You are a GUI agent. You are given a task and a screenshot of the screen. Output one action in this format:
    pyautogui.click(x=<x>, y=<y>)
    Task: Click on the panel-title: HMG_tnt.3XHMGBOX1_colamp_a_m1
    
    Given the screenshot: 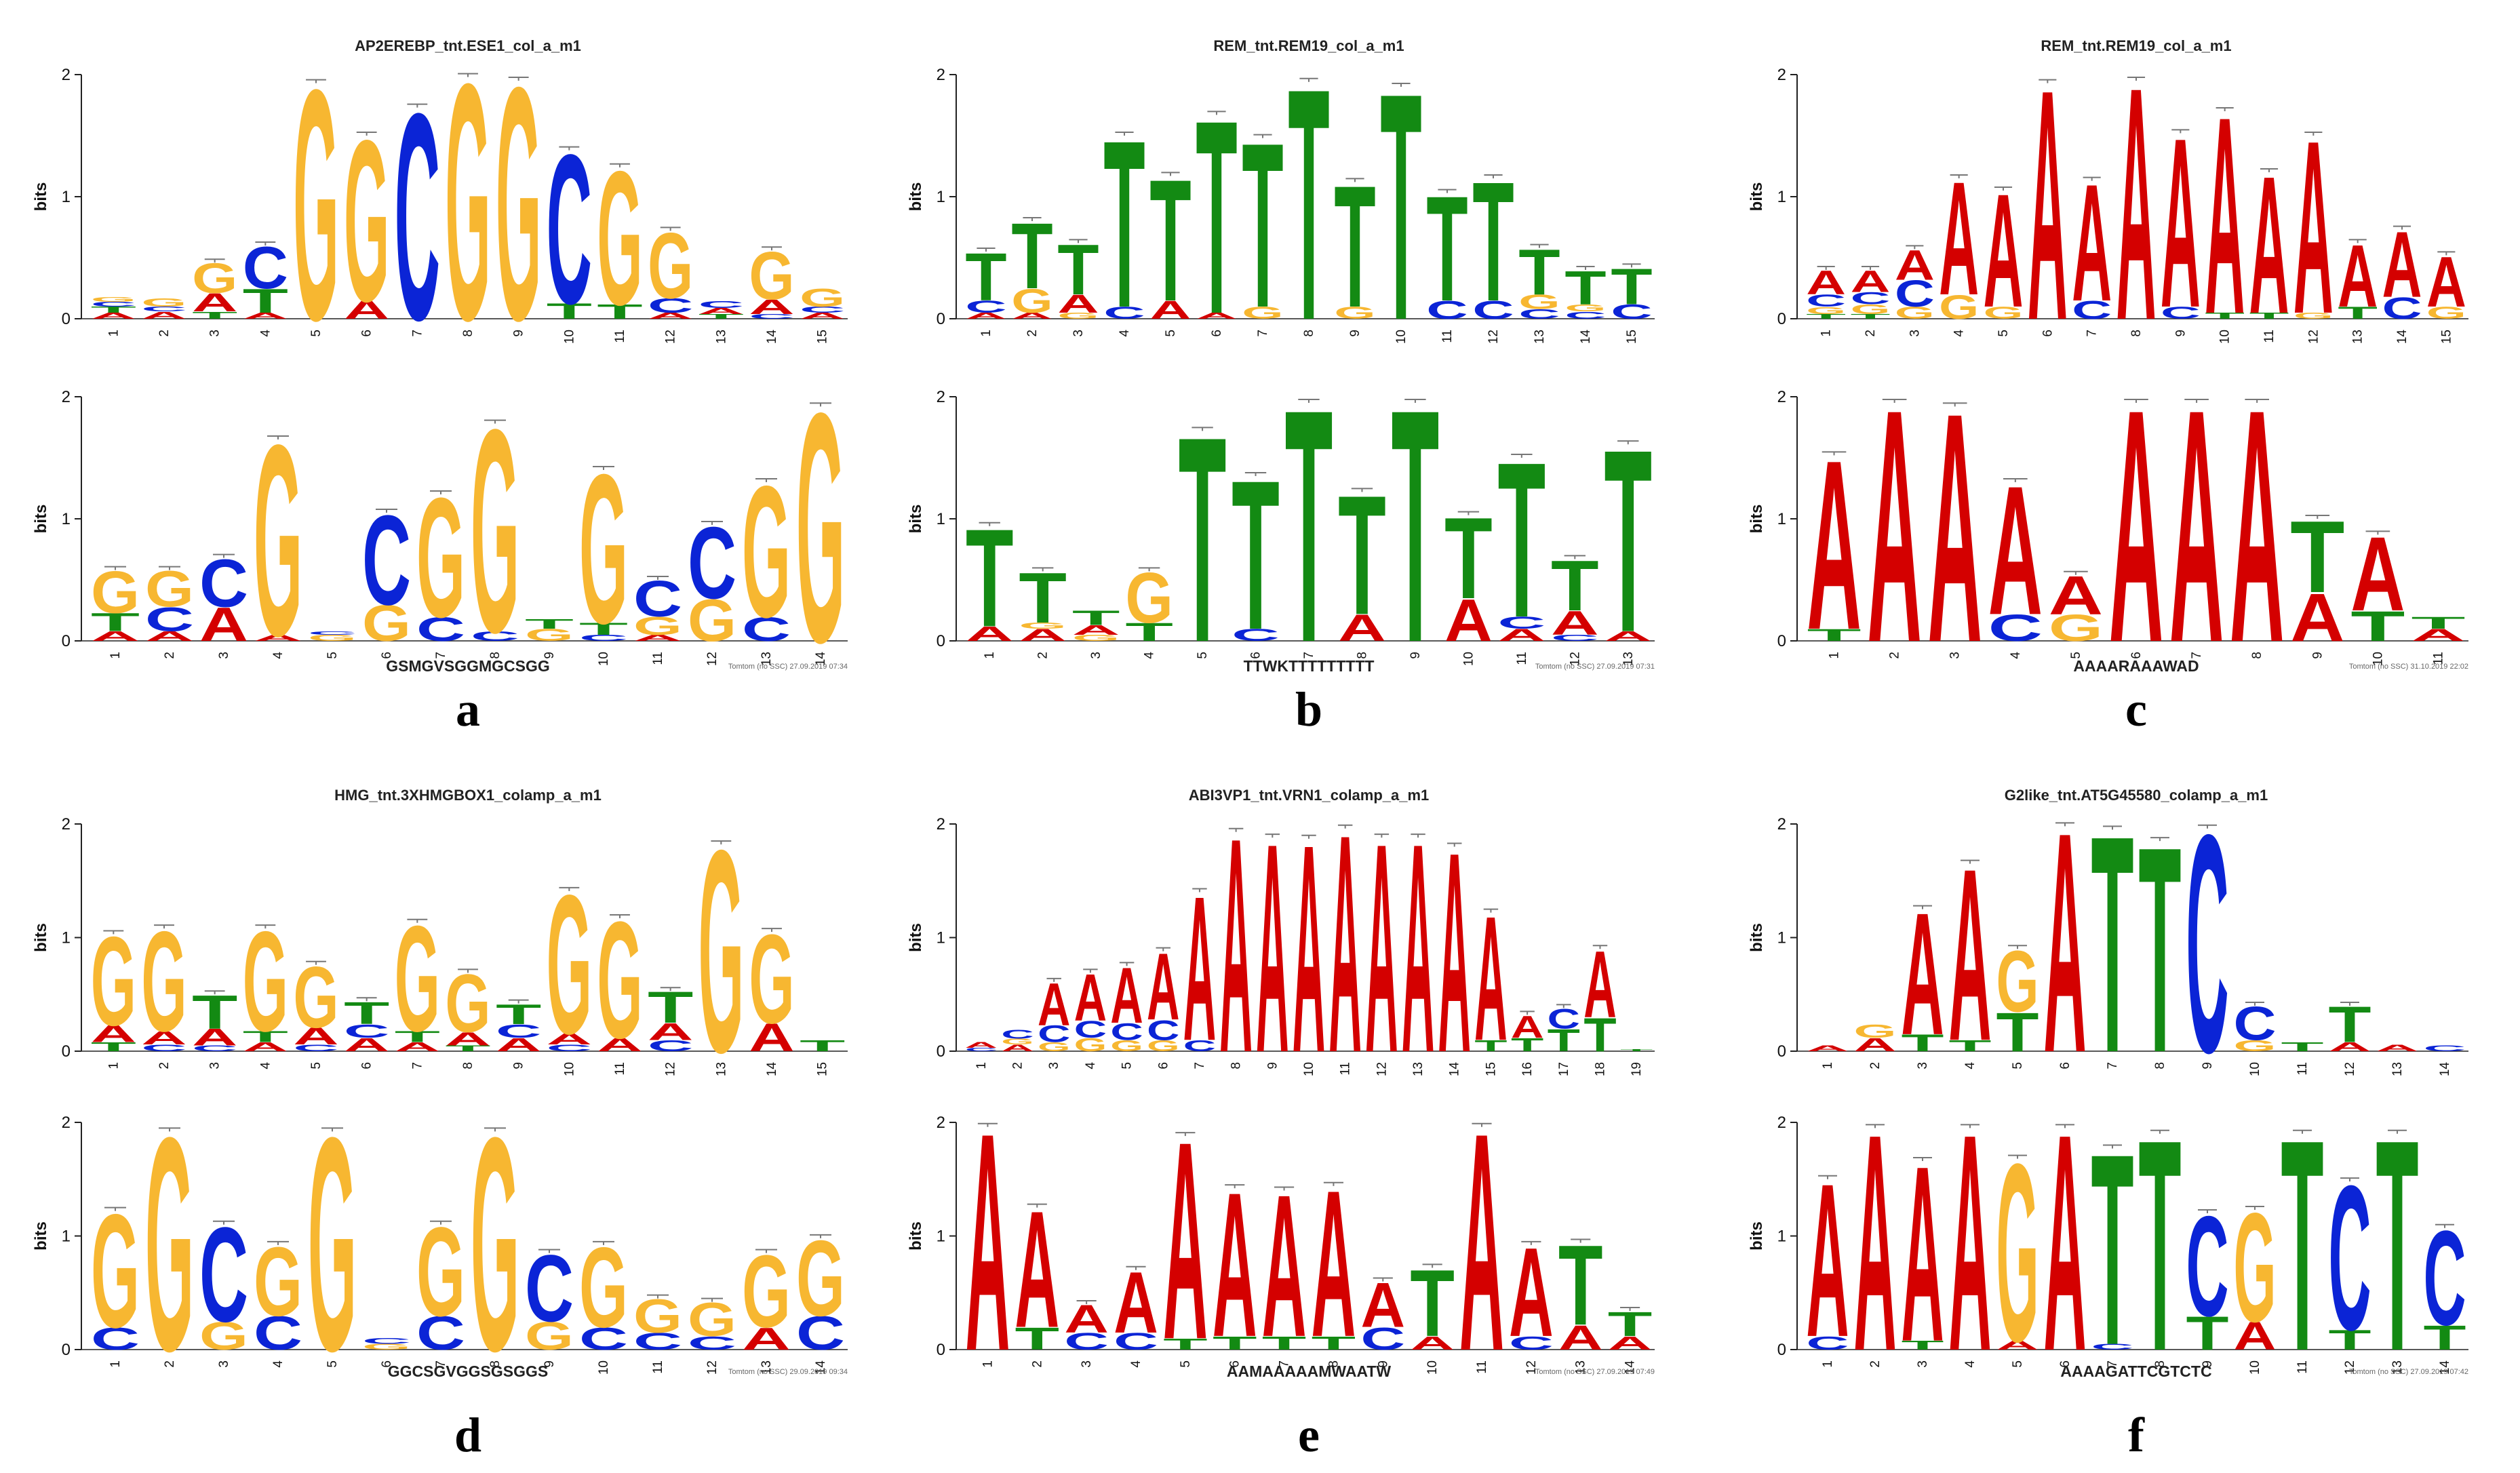 What is the action you would take?
    pyautogui.click(x=468, y=795)
    